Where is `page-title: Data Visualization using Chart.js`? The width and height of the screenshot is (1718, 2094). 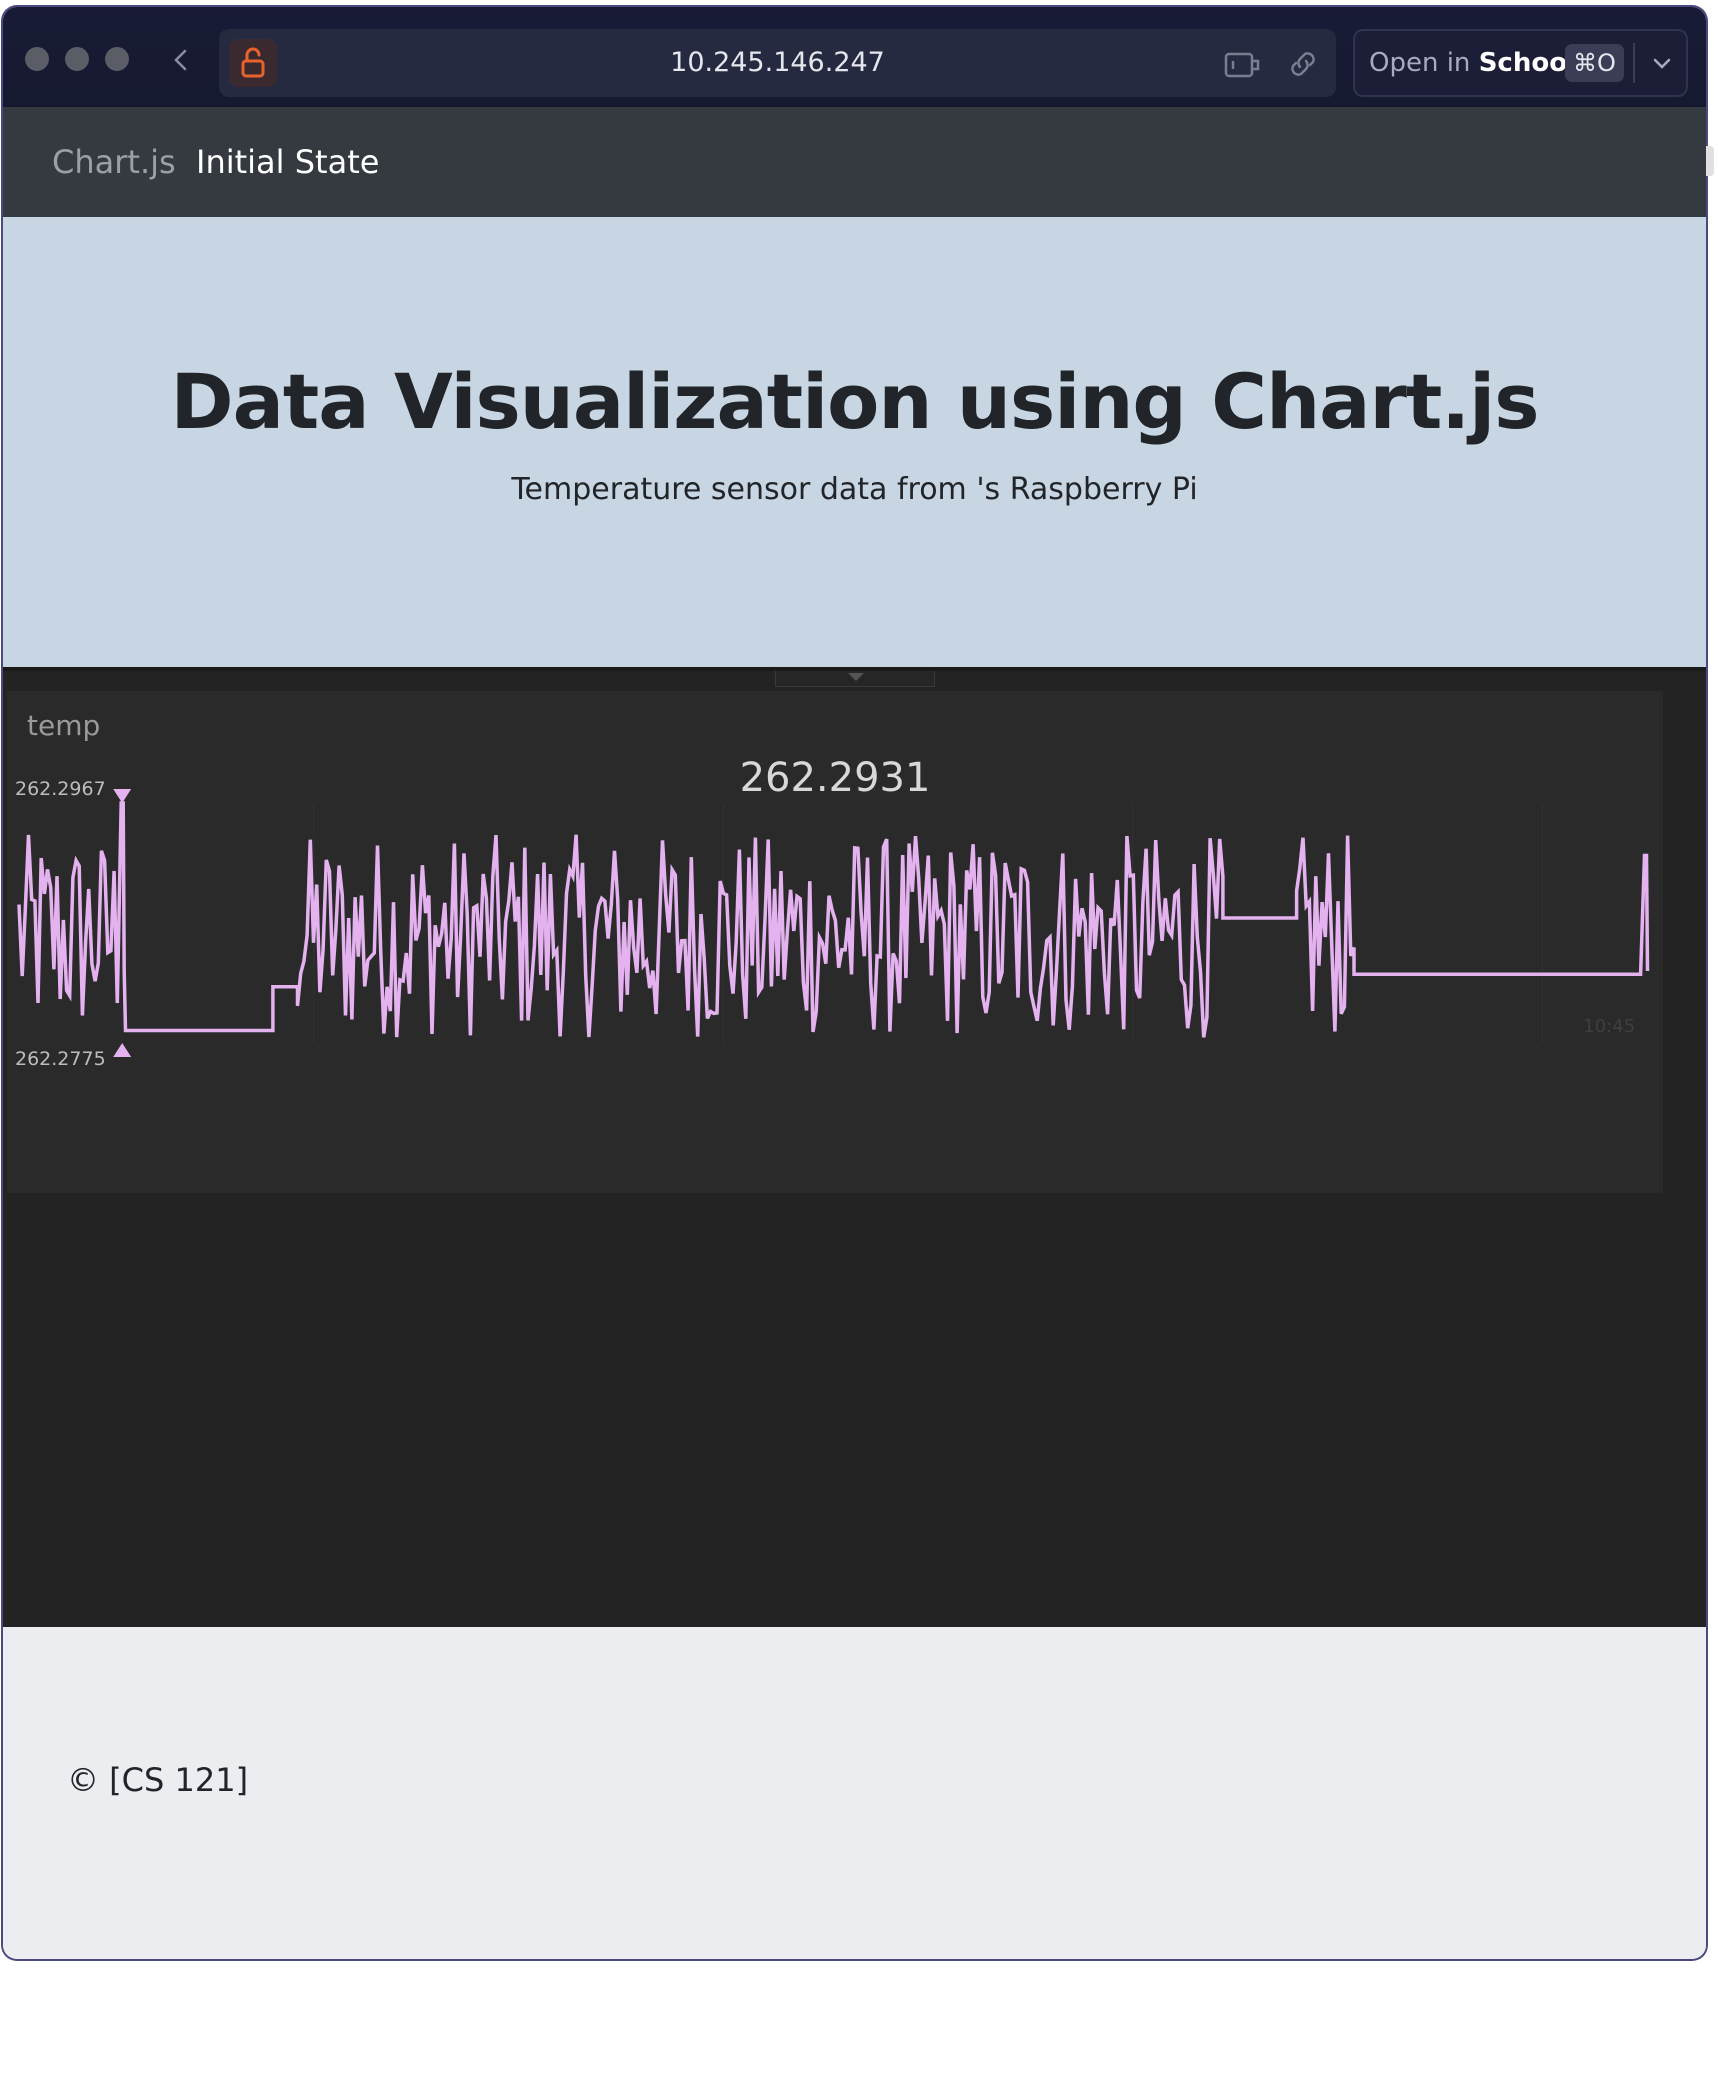
page-title: Data Visualization using Chart.js is located at coordinates (855, 401).